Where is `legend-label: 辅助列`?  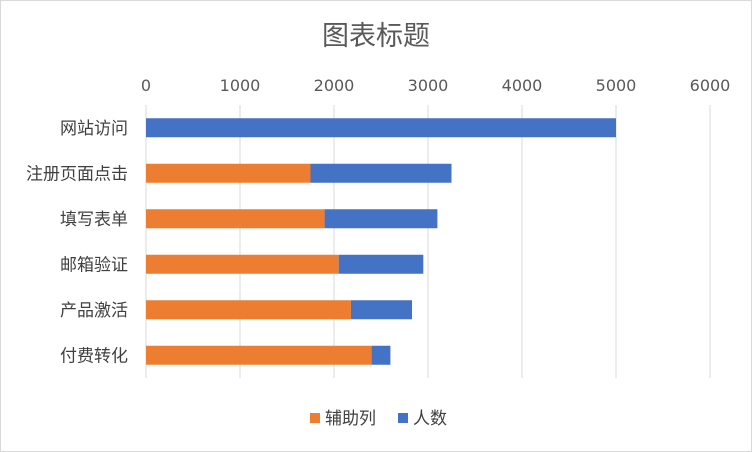 legend-label: 辅助列 is located at coordinates (350, 419).